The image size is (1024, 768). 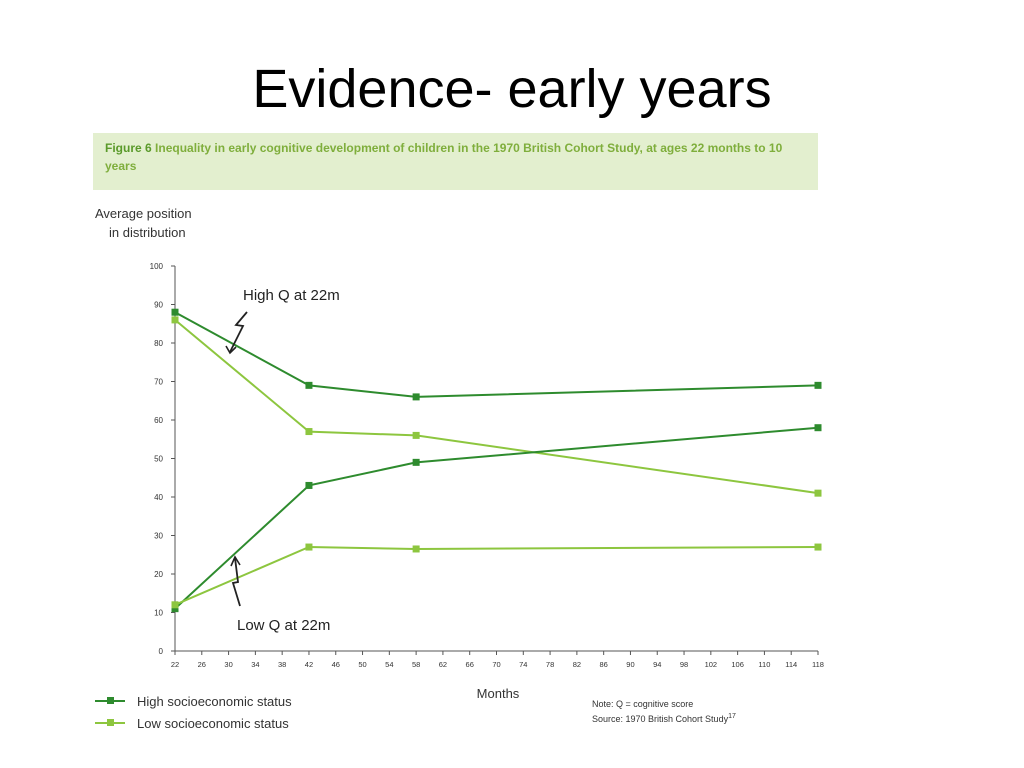 I want to click on source-line: Source: 1970 British Cohort Study17, so click(x=664, y=718).